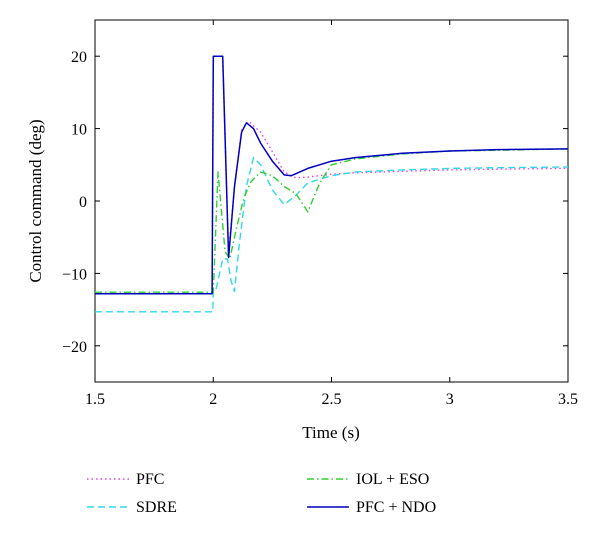 The height and width of the screenshot is (545, 600). Describe the element at coordinates (83, 202) in the screenshot. I see `y-tick-label: 0` at that location.